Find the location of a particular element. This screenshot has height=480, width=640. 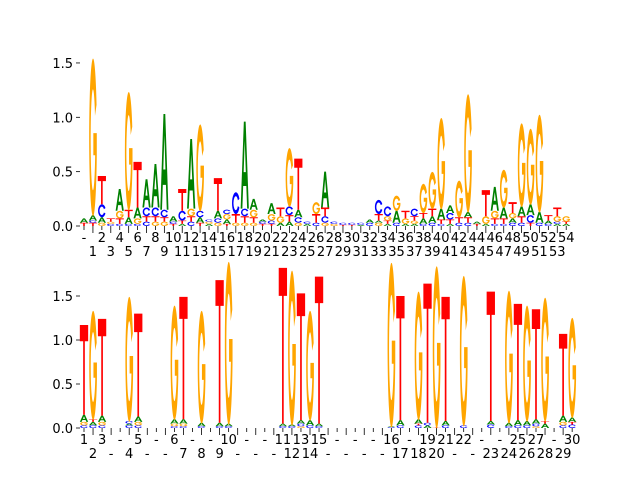

x-tick-label: 49 is located at coordinates (521, 252).